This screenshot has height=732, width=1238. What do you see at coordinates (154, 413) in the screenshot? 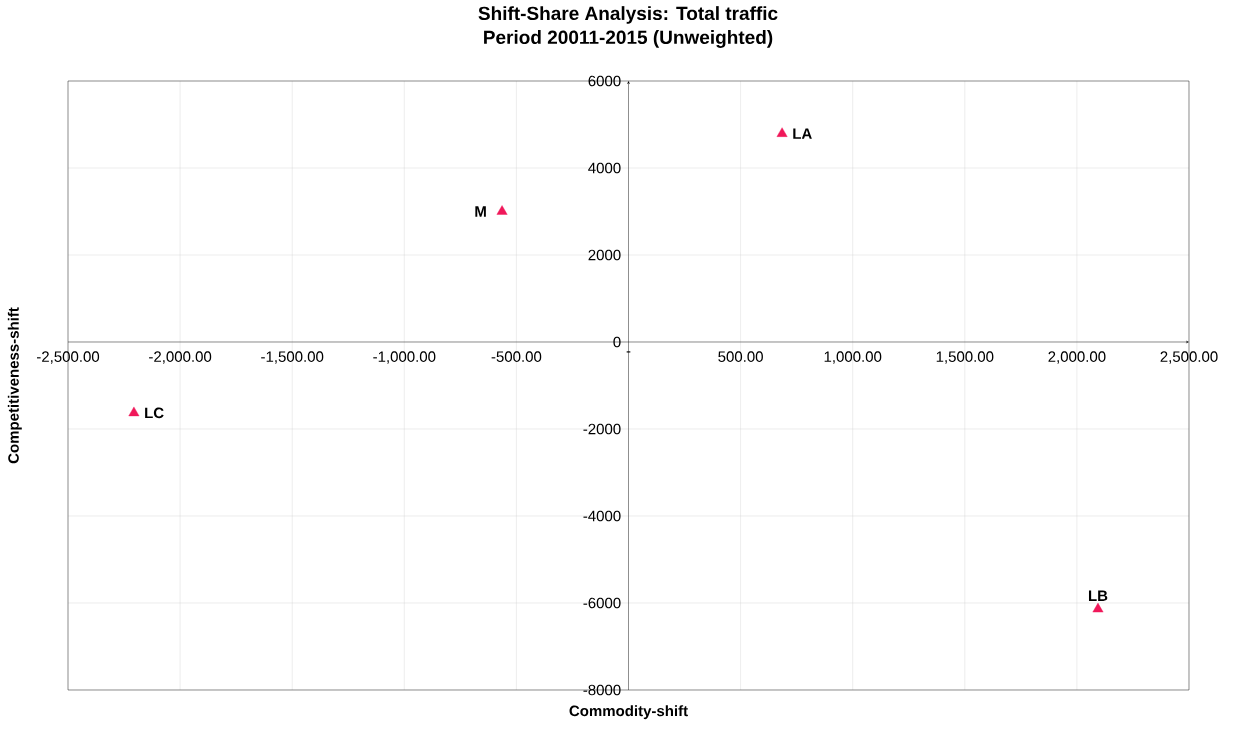
I see `annotation: LC` at bounding box center [154, 413].